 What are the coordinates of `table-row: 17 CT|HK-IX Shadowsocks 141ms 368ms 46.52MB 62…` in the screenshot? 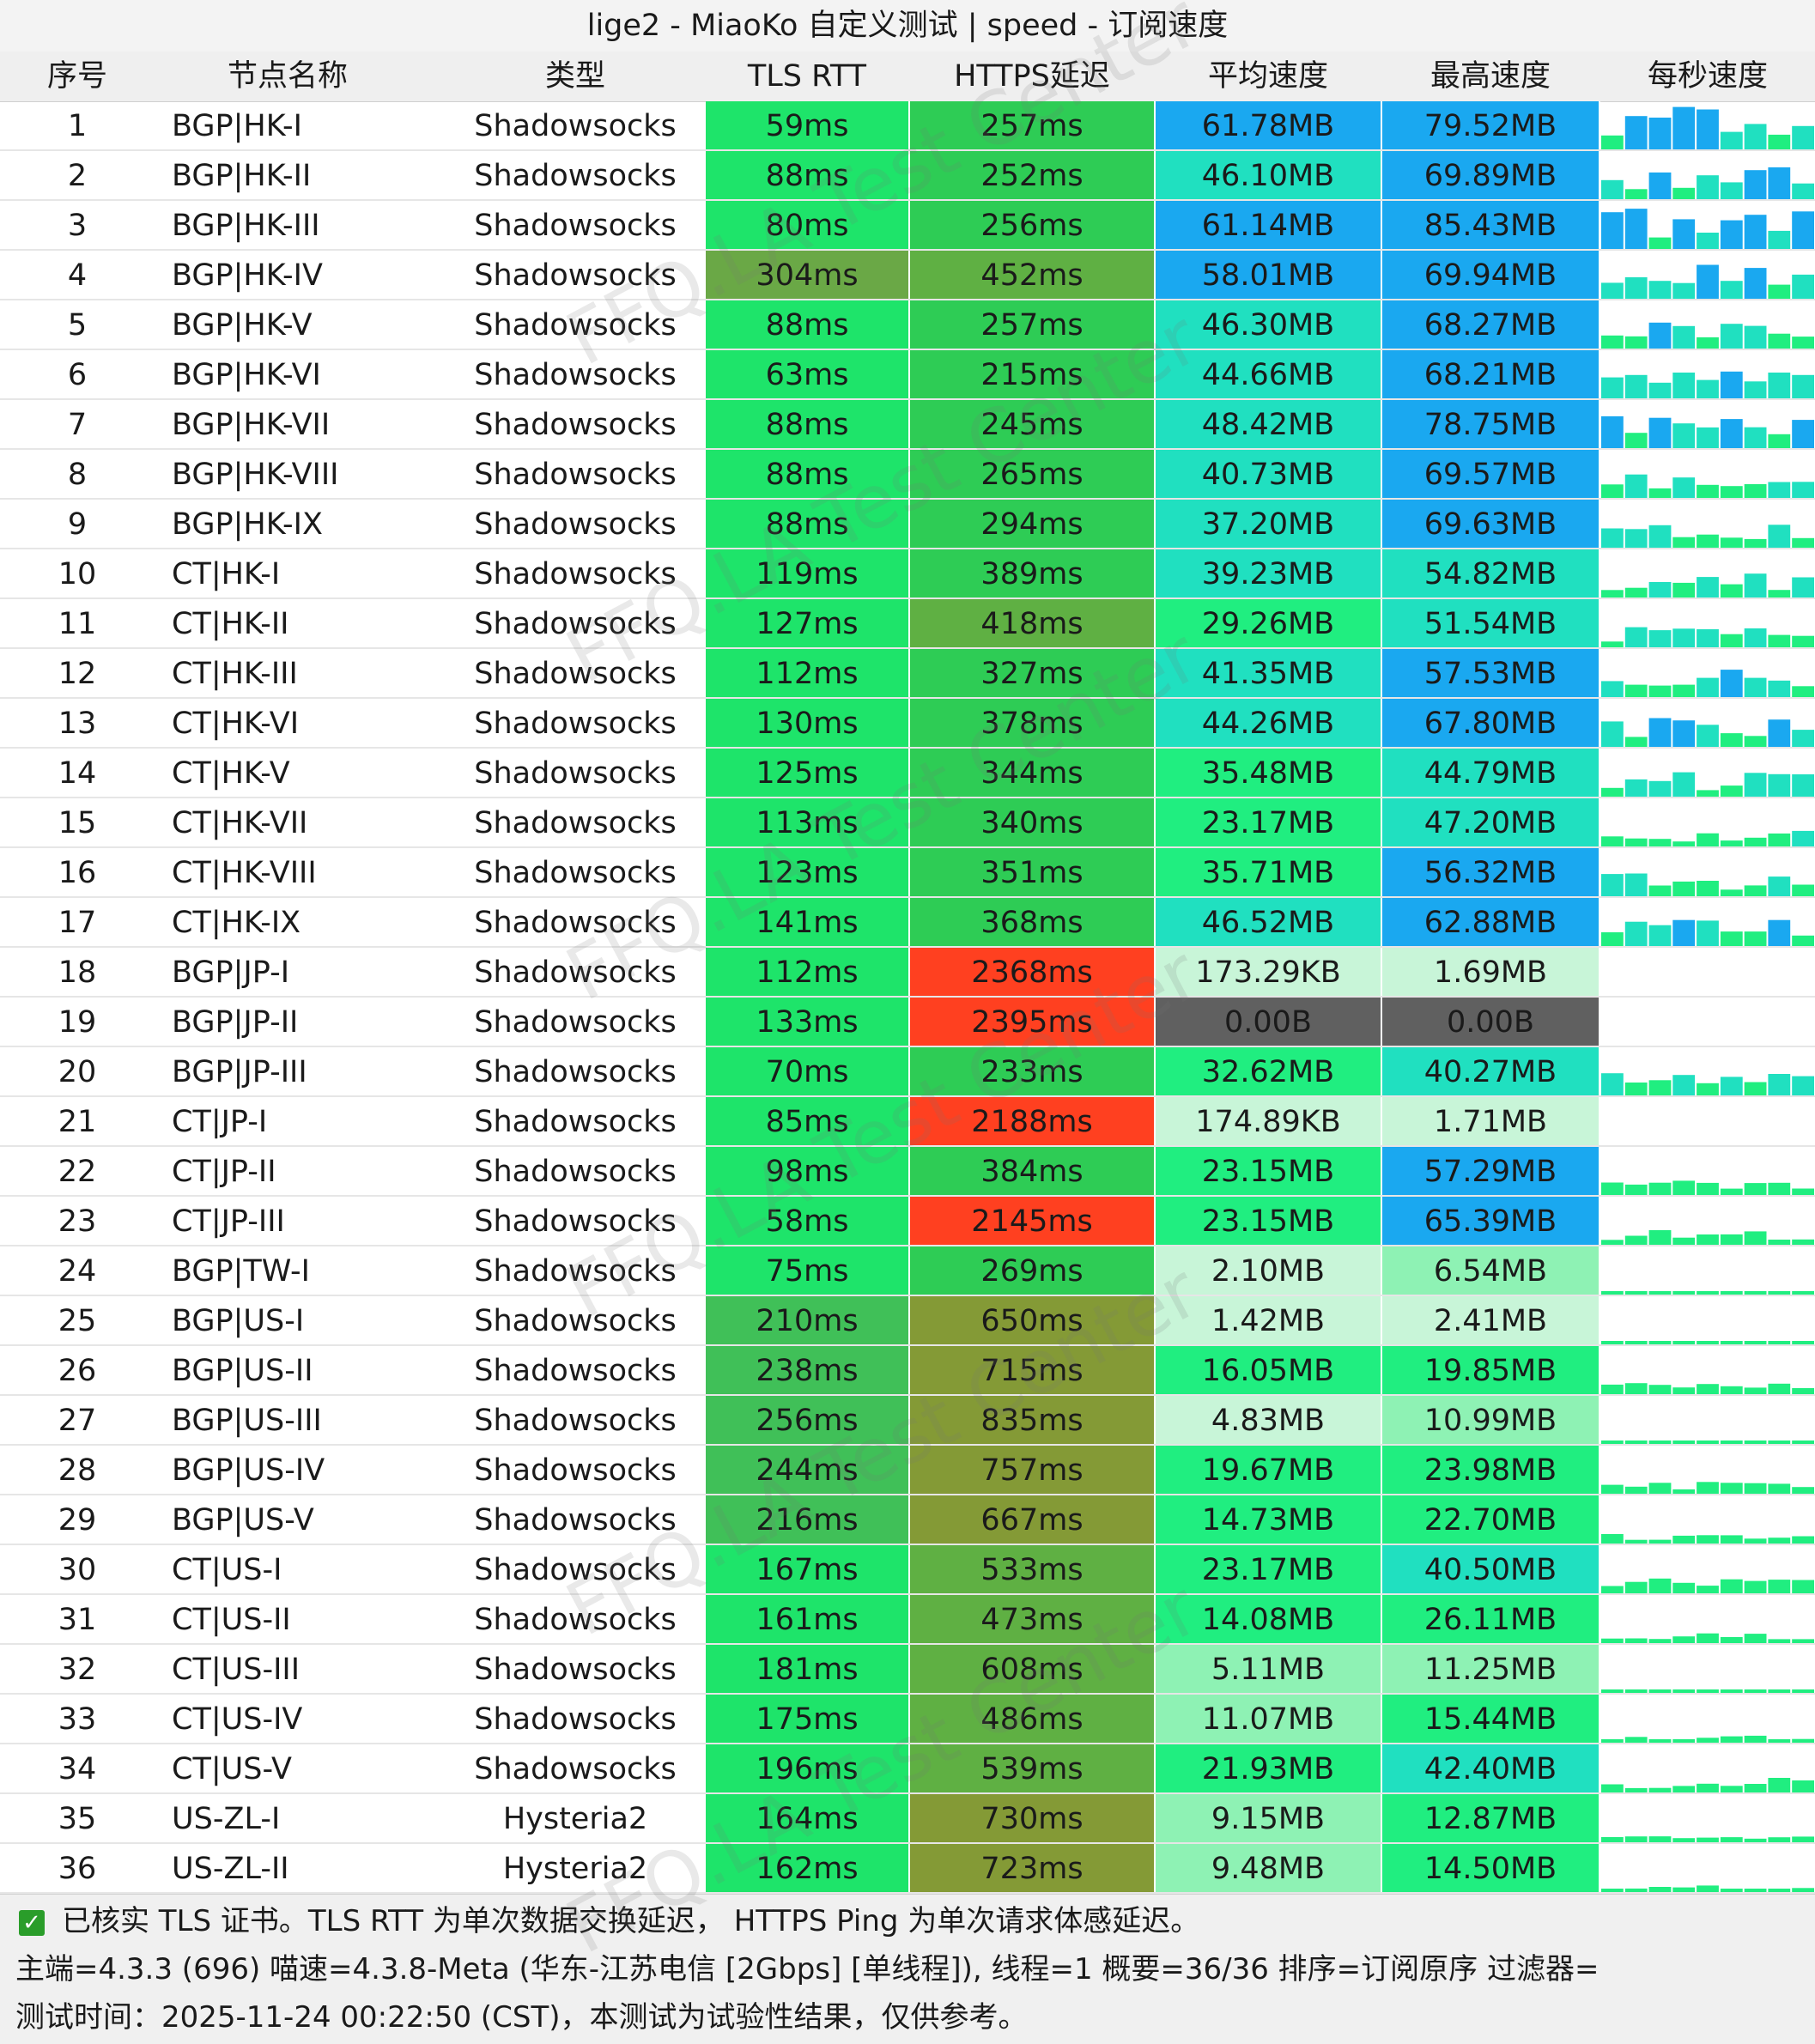 It's located at (907, 923).